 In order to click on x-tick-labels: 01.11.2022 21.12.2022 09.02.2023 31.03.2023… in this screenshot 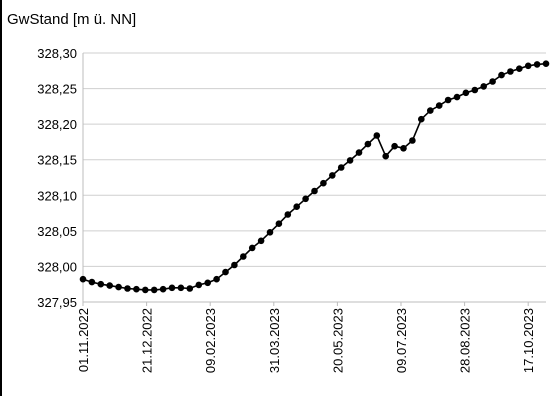, I will do `click(306, 340)`.